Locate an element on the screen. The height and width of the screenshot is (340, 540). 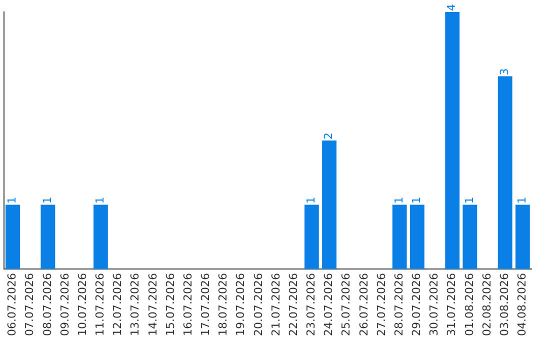
x-tick-label: 24.07.2026 is located at coordinates (329, 304).